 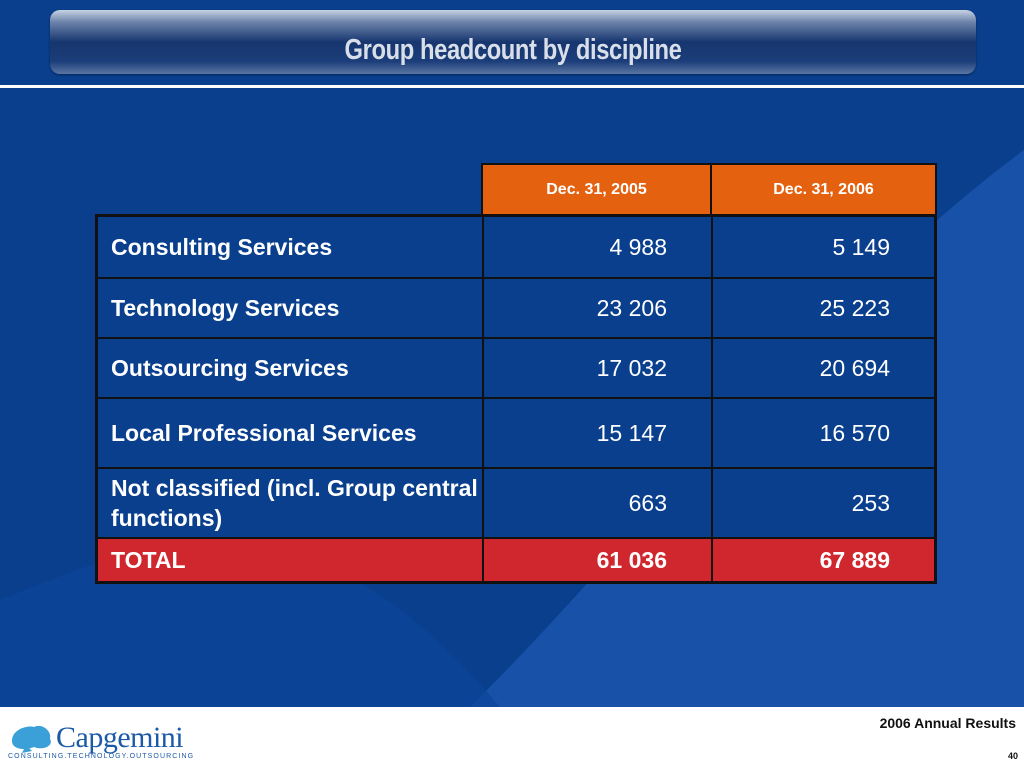 I want to click on column-header-2005: Dec. 31, 2005, so click(x=596, y=189).